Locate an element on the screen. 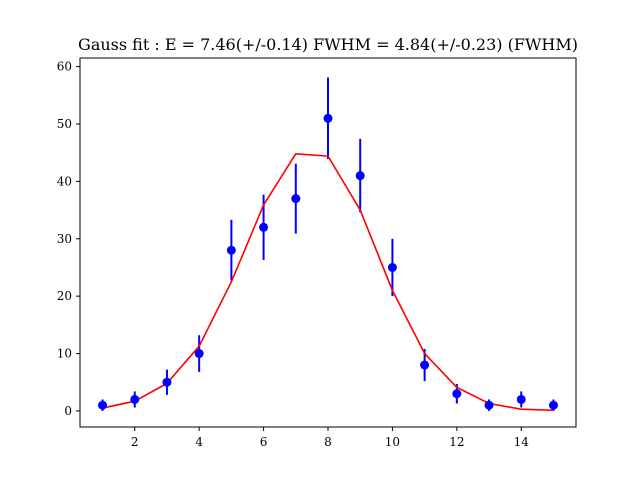 Image resolution: width=640 pixels, height=480 pixels. x-tick-label: 2 is located at coordinates (135, 442).